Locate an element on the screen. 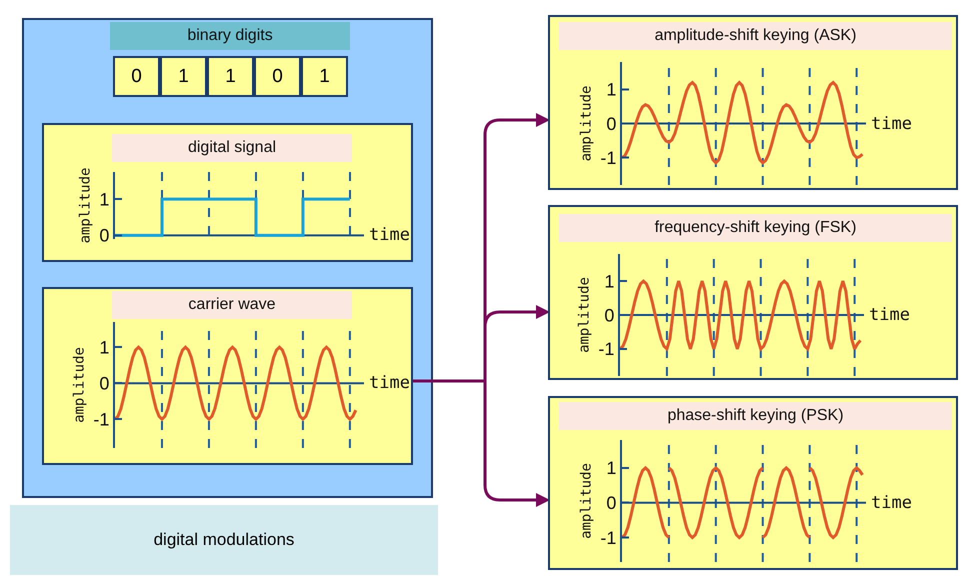  chart-title: frequency-shift keying (FSK) is located at coordinates (755, 228).